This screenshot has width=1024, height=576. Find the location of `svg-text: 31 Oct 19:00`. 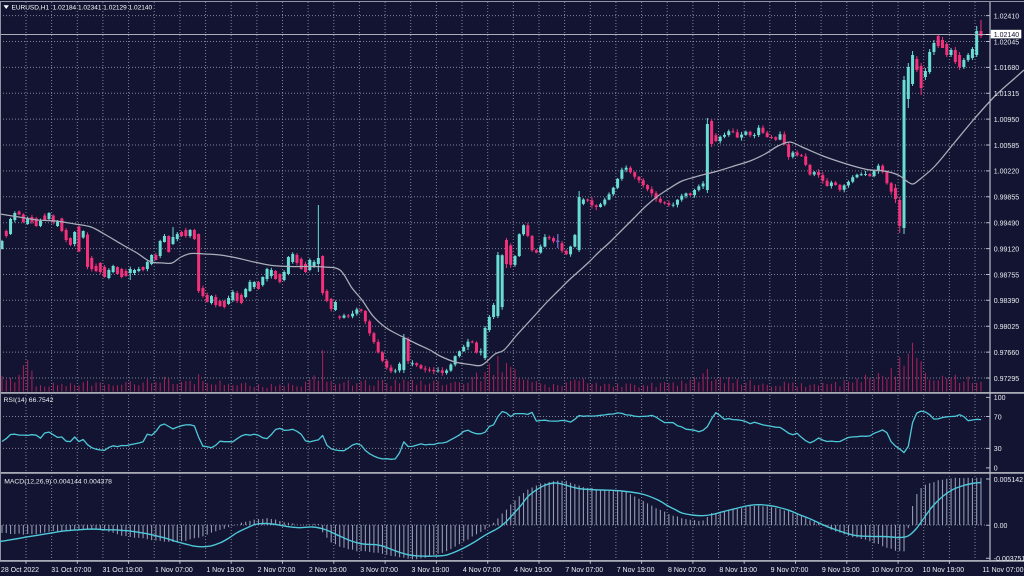

svg-text: 31 Oct 19:00 is located at coordinates (123, 570).